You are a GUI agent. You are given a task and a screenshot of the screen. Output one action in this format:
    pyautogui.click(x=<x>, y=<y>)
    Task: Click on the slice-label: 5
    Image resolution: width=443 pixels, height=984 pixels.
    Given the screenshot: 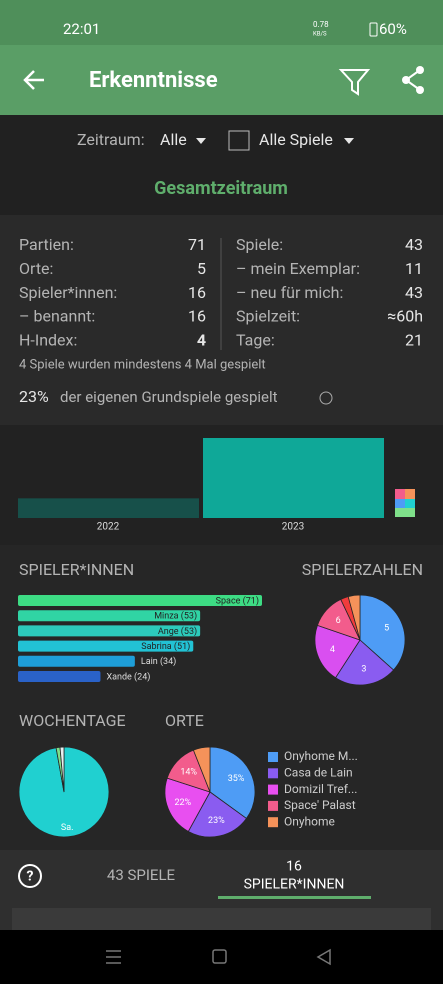 What is the action you would take?
    pyautogui.click(x=386, y=628)
    